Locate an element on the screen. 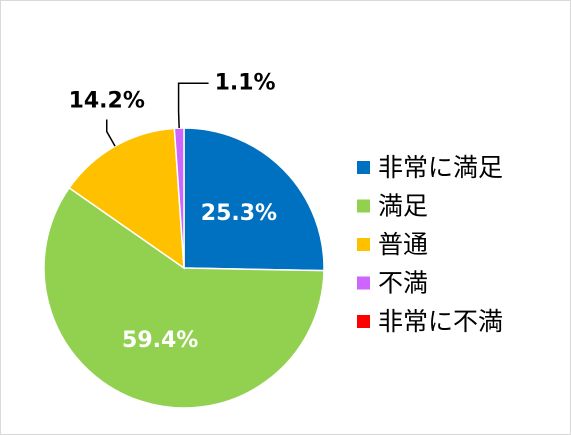 This screenshot has width=571, height=435. data-label: 1.1% is located at coordinates (245, 82).